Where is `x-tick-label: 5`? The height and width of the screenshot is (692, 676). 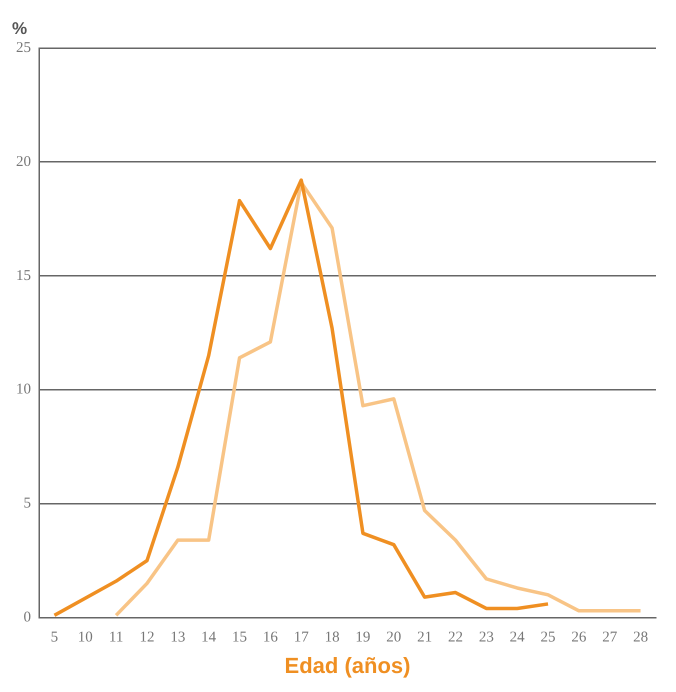
x-tick-label: 5 is located at coordinates (54, 638).